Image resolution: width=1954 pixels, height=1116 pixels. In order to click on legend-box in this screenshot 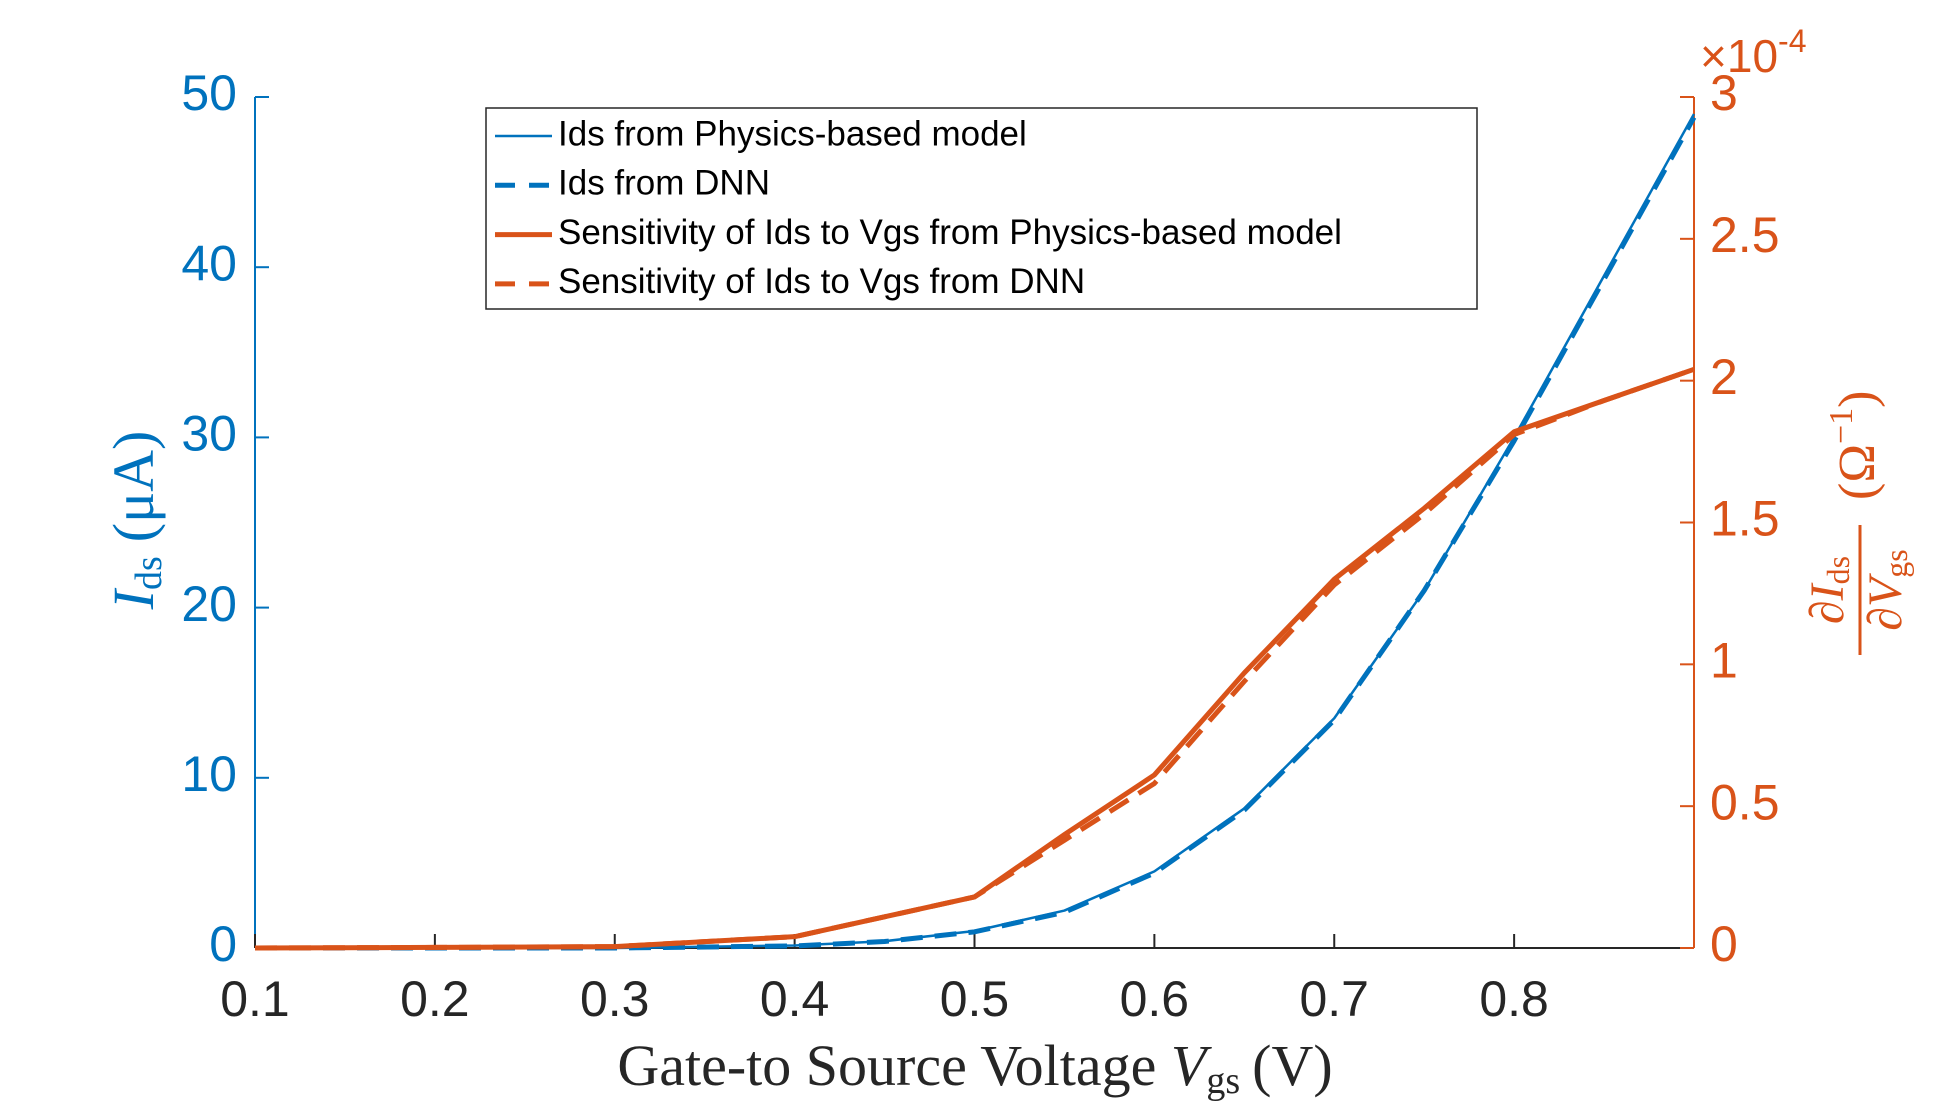, I will do `click(981, 208)`.